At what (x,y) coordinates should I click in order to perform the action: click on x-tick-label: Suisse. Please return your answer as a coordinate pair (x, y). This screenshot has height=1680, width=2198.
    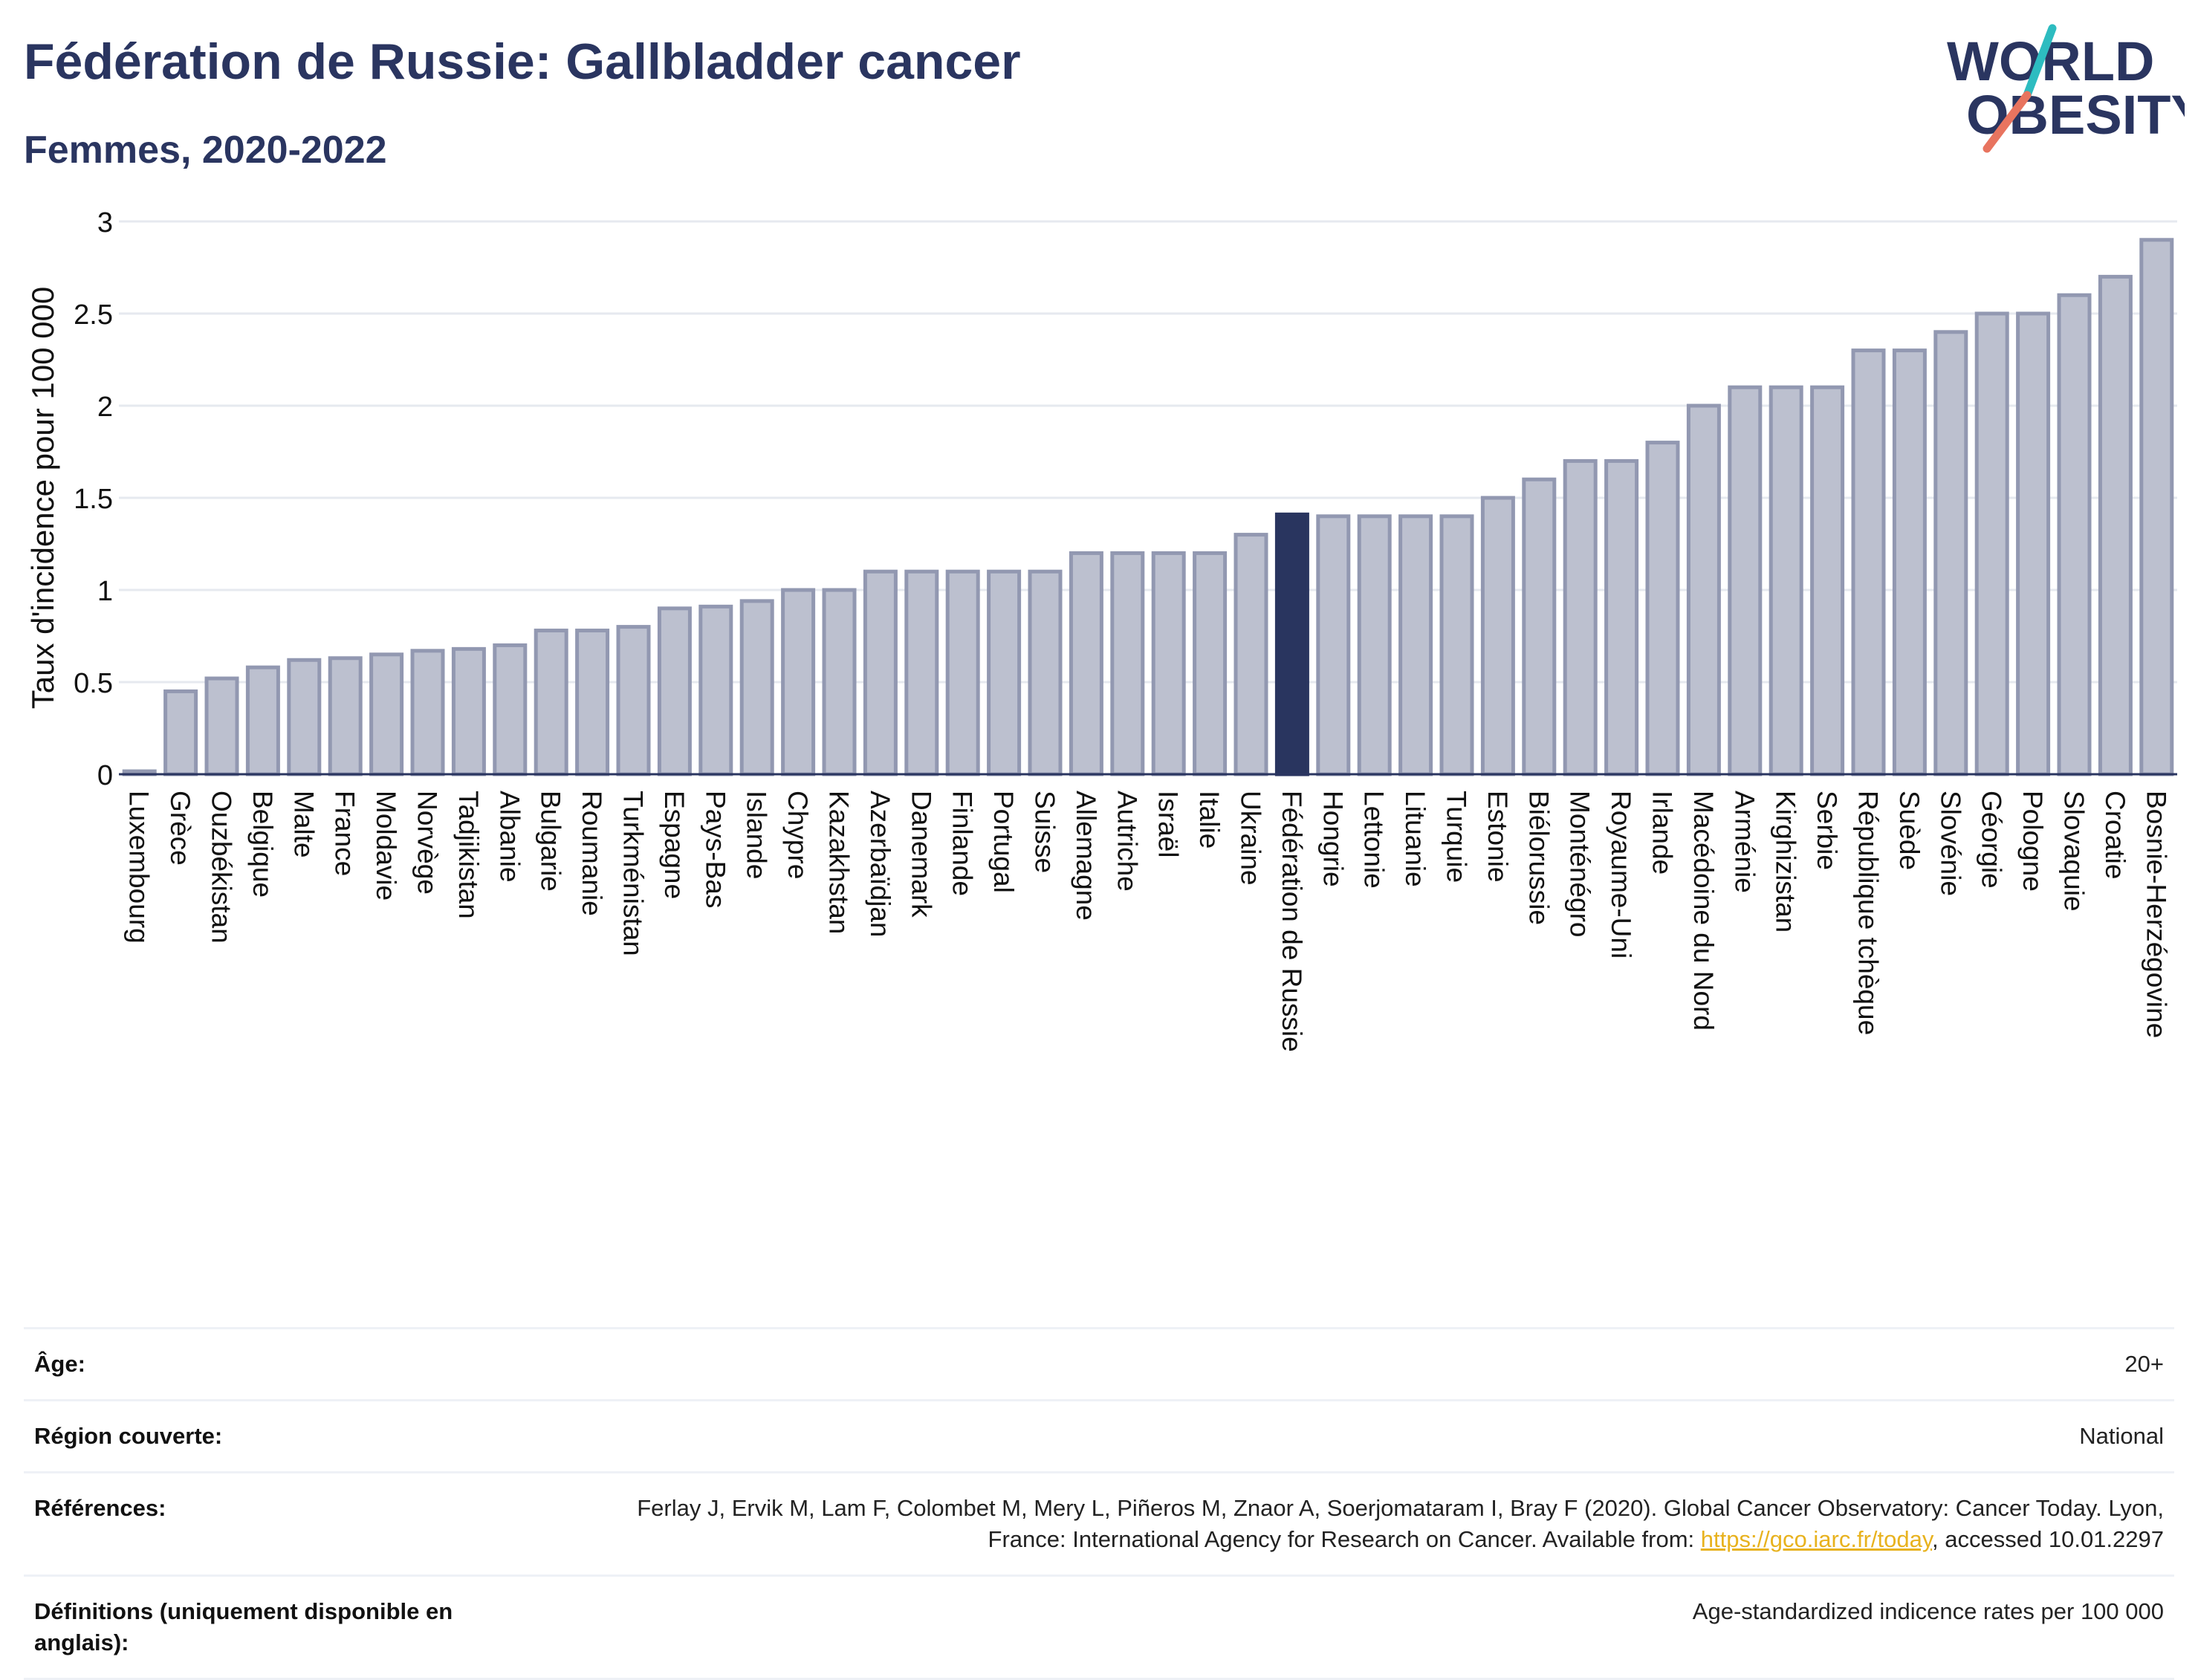
    Looking at the image, I should click on (1045, 832).